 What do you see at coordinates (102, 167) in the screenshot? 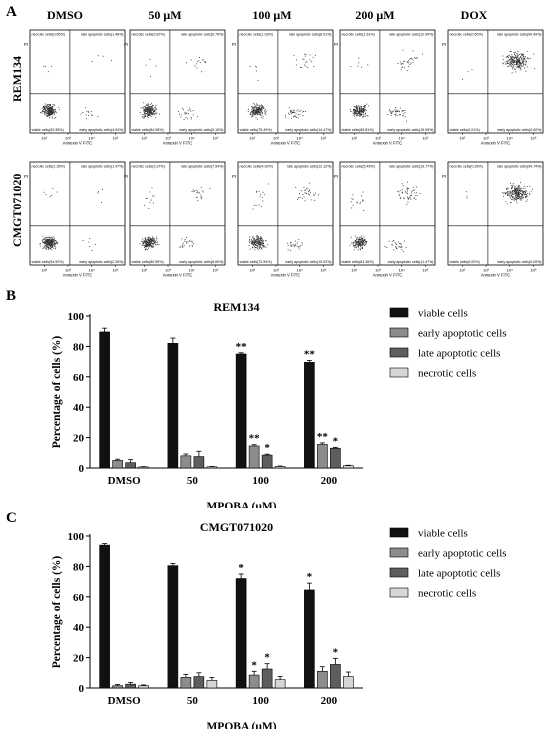
I see `quadrant-label-late: late apoptotic cells(1.47%)` at bounding box center [102, 167].